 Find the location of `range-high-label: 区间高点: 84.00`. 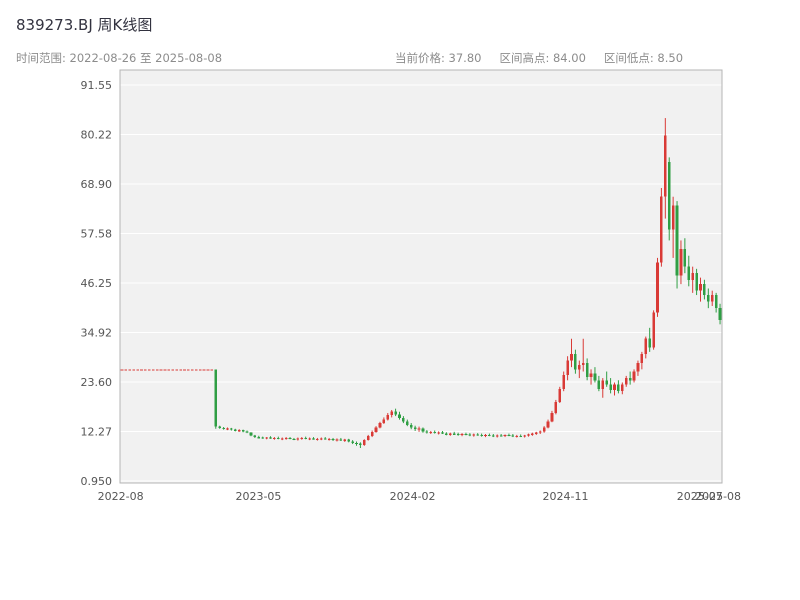

range-high-label: 区间高点: 84.00 is located at coordinates (542, 58).